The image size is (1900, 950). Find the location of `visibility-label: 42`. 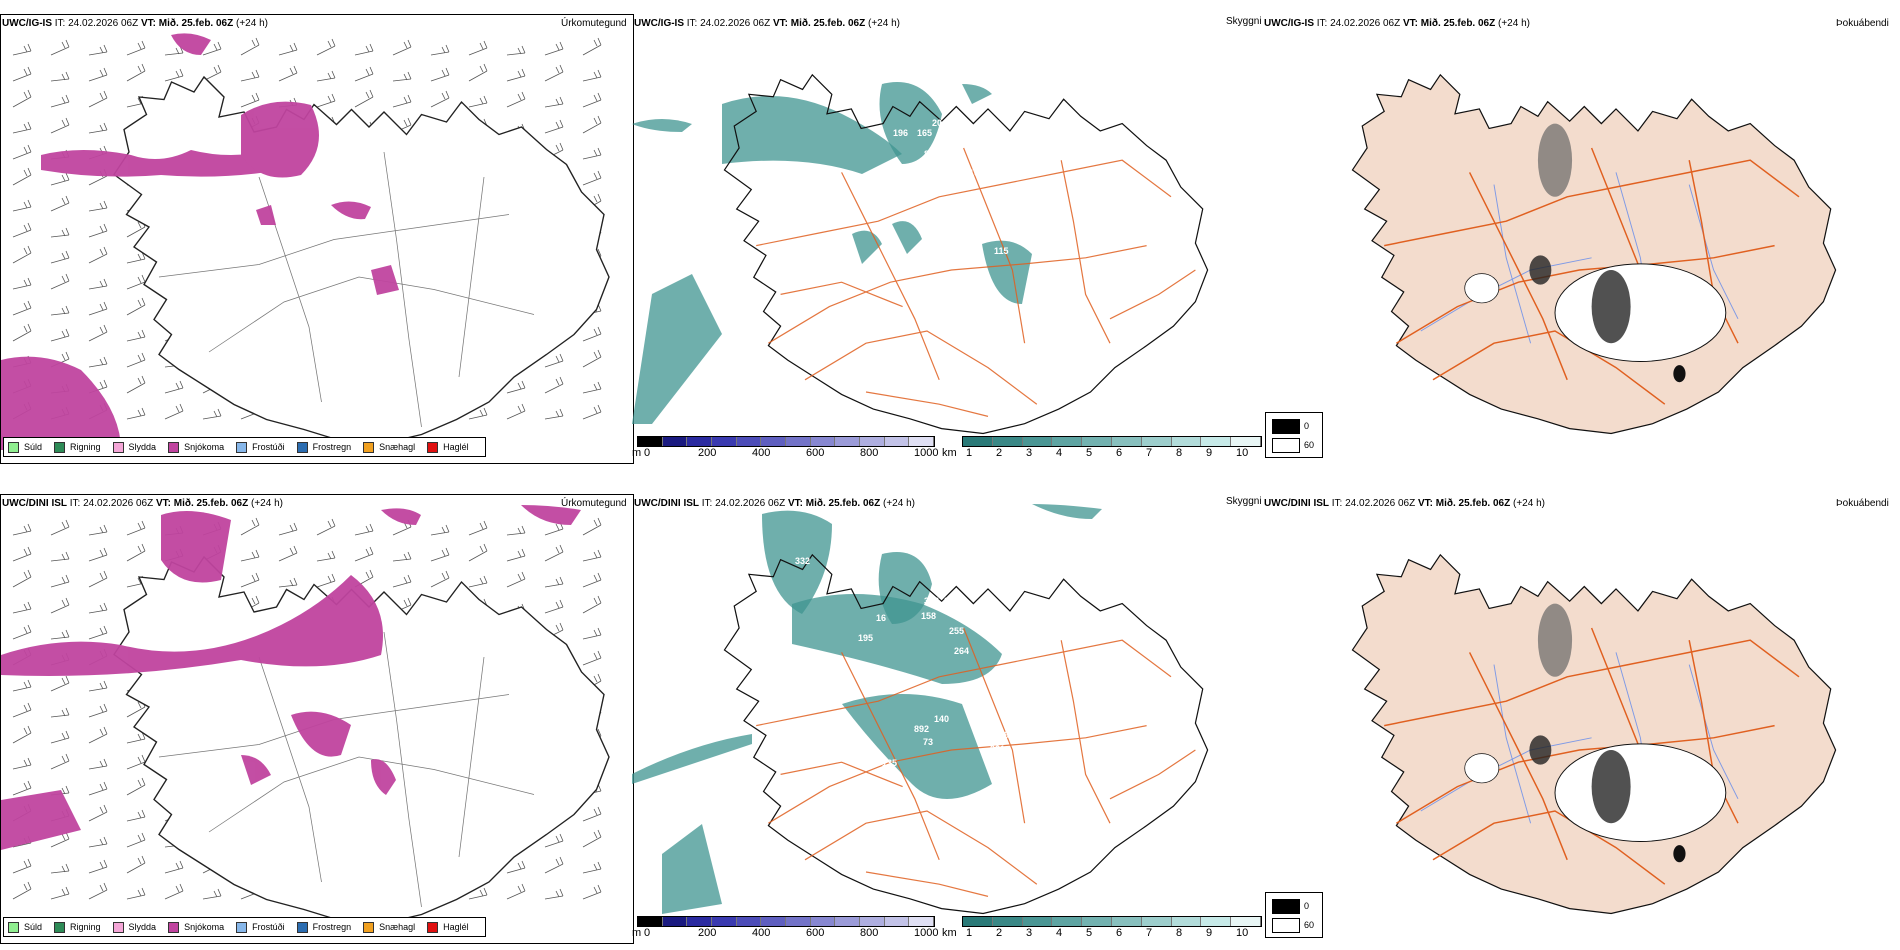

visibility-label: 42 is located at coordinates (959, 143).